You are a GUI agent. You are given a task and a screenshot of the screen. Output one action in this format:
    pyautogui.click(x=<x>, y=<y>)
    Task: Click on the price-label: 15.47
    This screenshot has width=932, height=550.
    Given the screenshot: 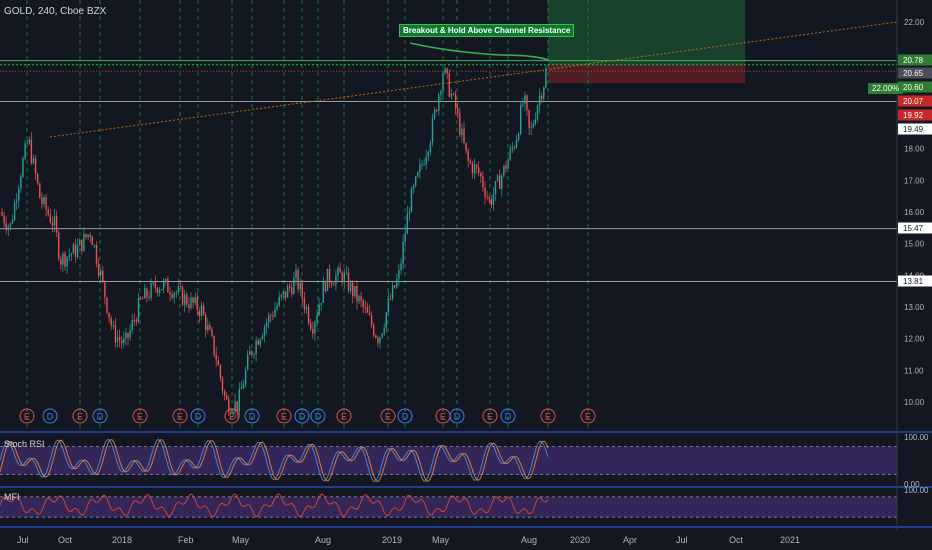 What is the action you would take?
    pyautogui.click(x=913, y=228)
    